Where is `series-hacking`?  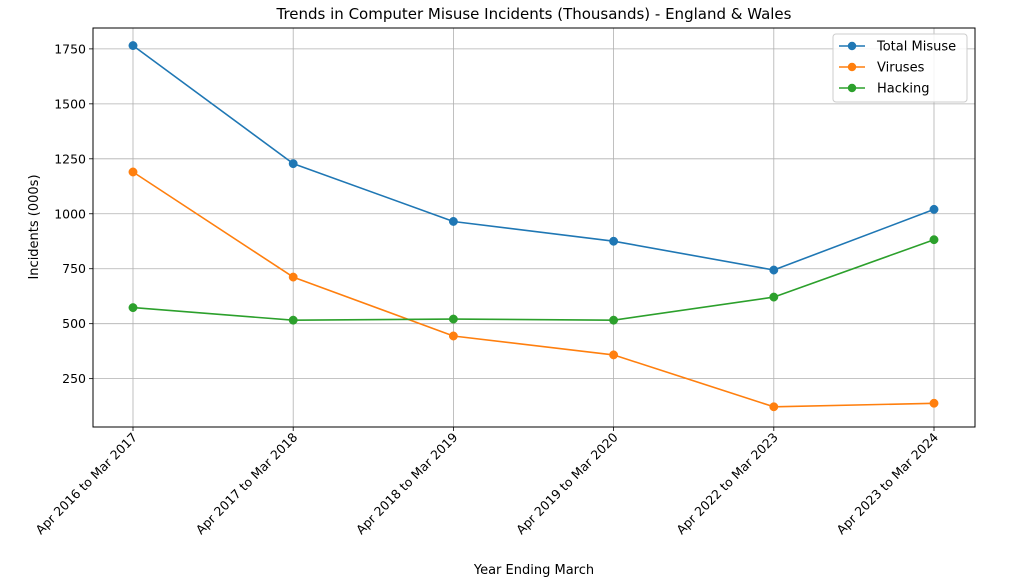 series-hacking is located at coordinates (533, 280).